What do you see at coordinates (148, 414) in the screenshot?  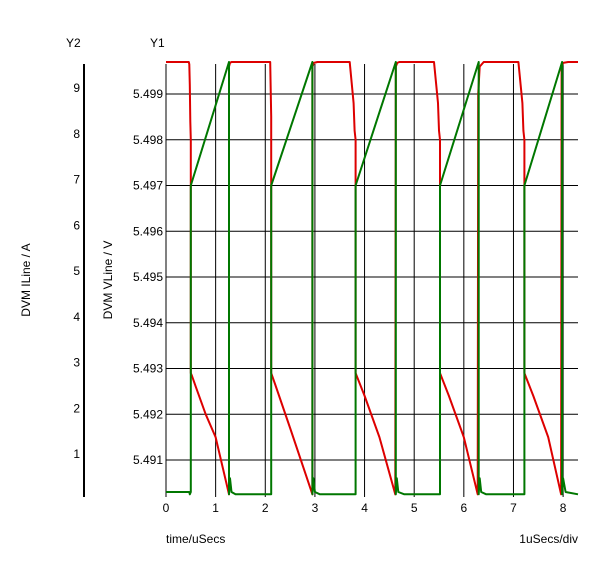 I see `y1-tick-label: 5.492` at bounding box center [148, 414].